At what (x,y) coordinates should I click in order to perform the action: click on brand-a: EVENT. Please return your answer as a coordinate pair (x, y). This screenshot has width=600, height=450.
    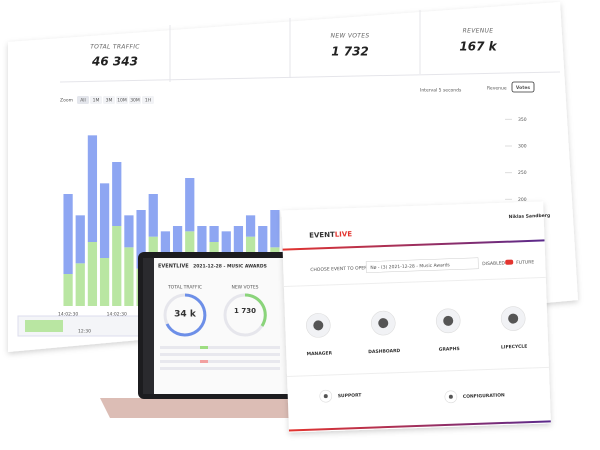
    Looking at the image, I should click on (322, 235).